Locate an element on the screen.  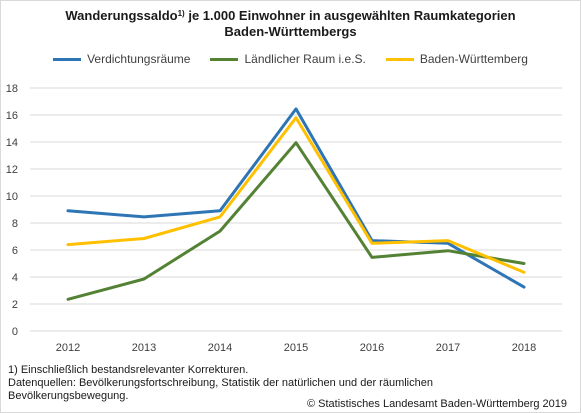
y-tick-label-6: 6 is located at coordinates (15, 251).